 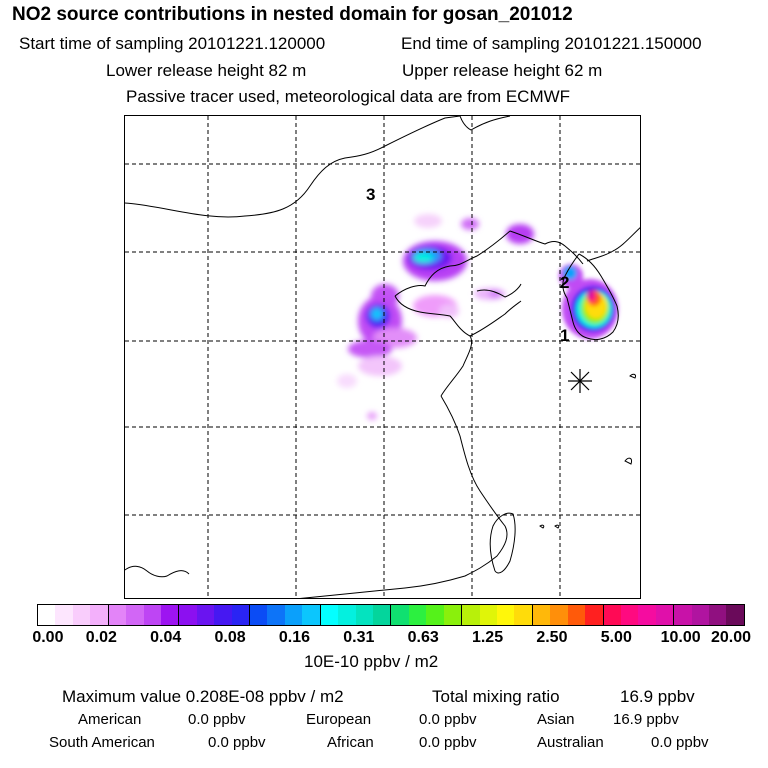 I want to click on end-time: End time of sampling 20101221.150000, so click(x=551, y=43).